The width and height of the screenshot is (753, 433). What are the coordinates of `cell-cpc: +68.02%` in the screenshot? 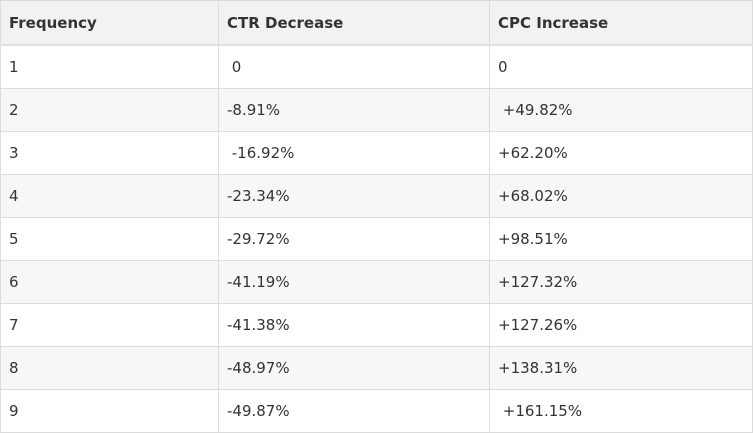 It's located at (621, 196).